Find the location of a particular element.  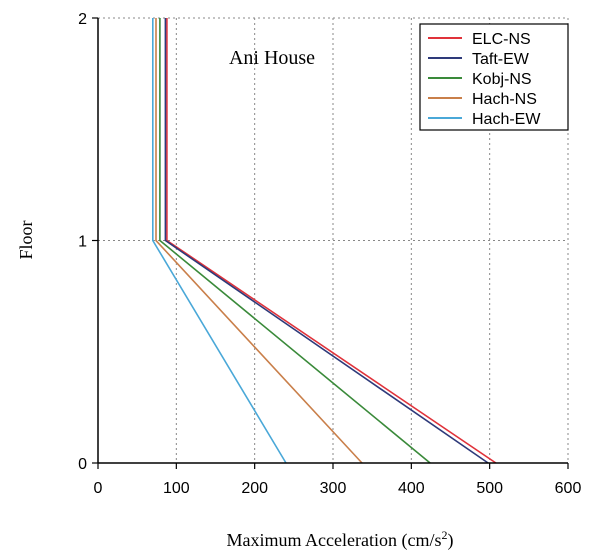

y-axis-label: Floor is located at coordinates (26, 239).